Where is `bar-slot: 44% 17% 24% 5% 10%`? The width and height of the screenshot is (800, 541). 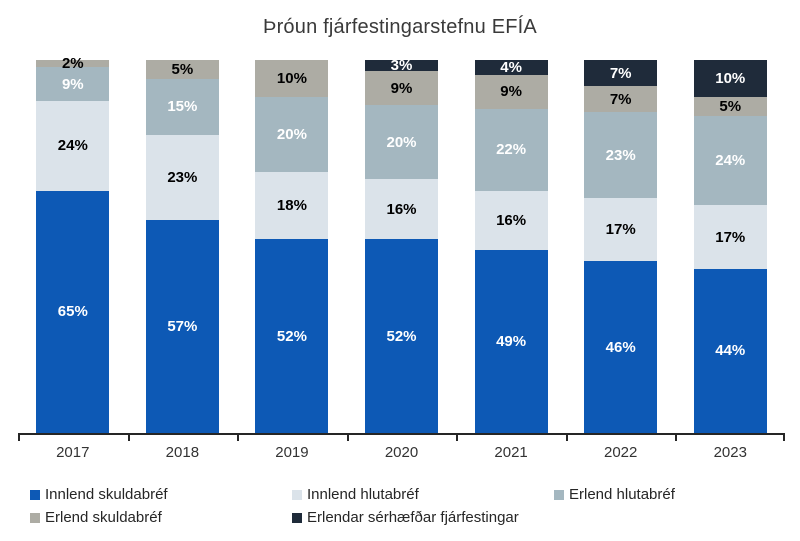
bar-slot: 44% 17% 24% 5% 10% is located at coordinates (730, 246).